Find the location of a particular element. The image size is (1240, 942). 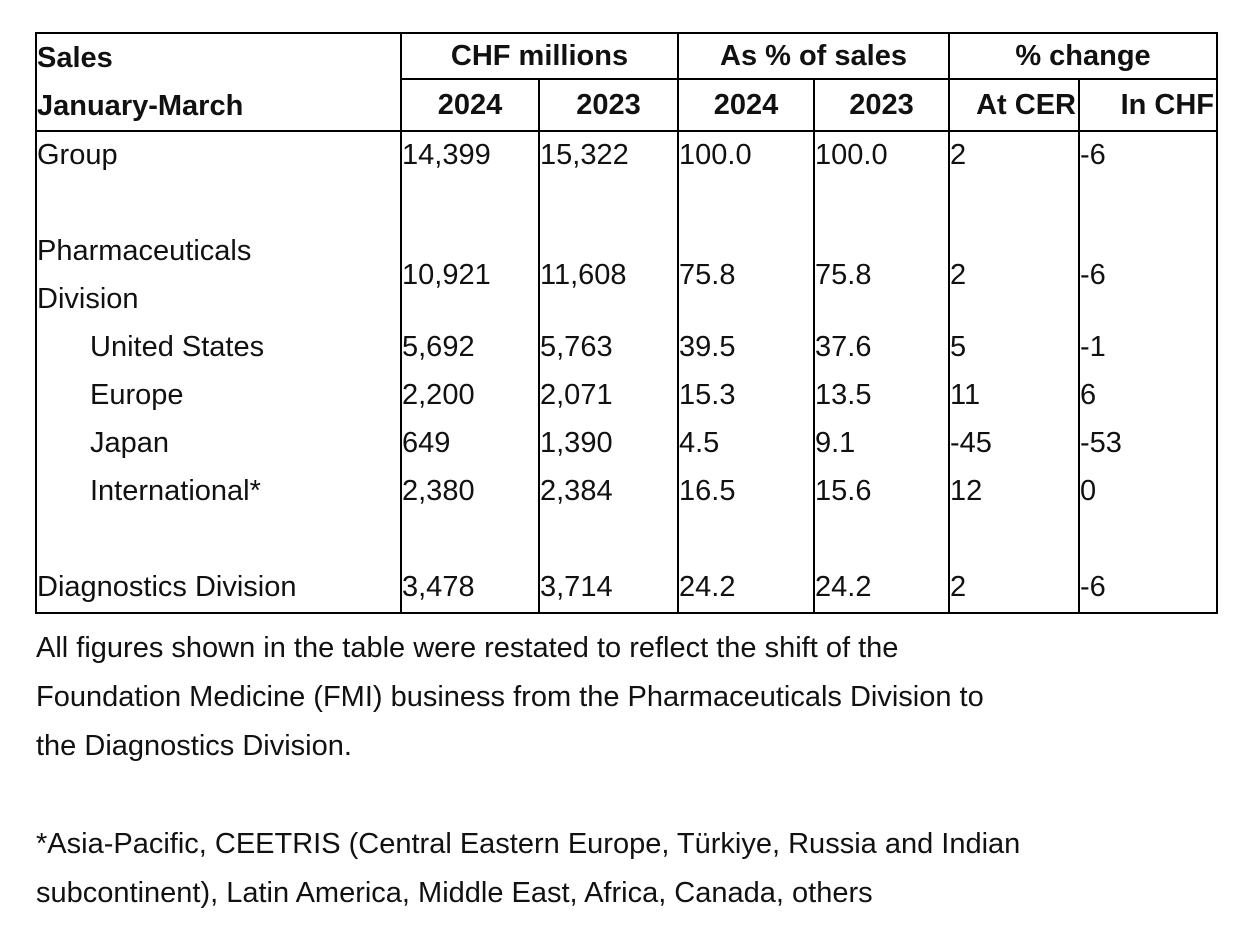

cell-pct-2024: 24.2 is located at coordinates (745, 588).